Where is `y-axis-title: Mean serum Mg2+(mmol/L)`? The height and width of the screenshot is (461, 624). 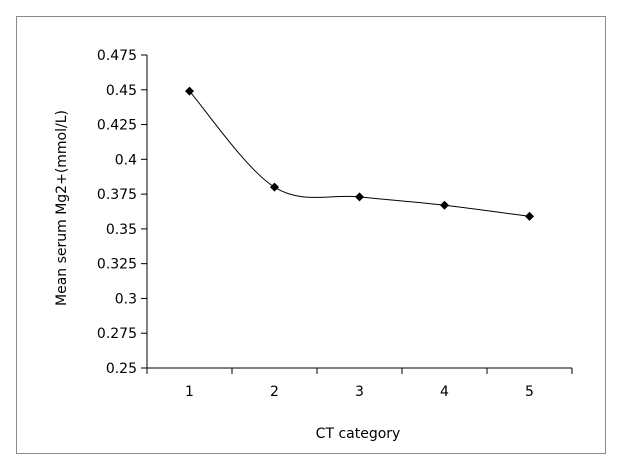
y-axis-title: Mean serum Mg2+(mmol/L) is located at coordinates (62, 208).